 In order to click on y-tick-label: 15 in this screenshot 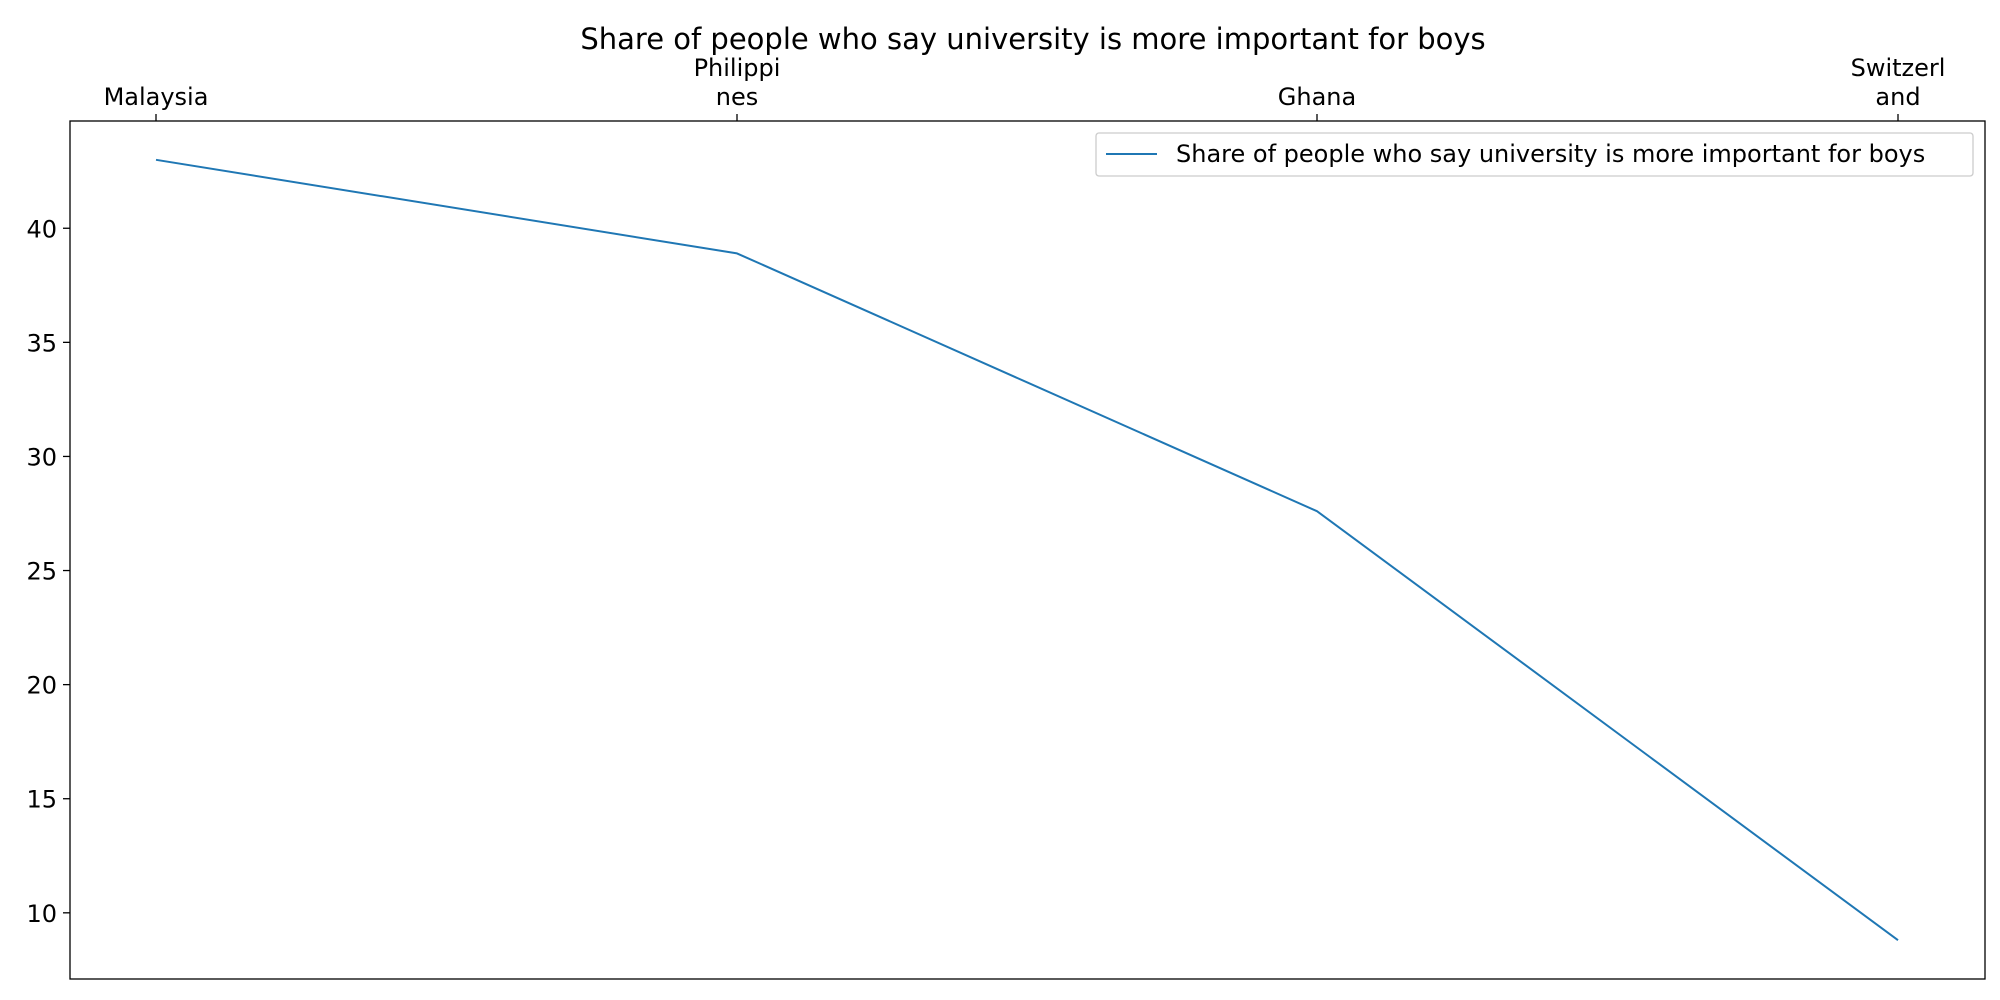, I will do `click(41, 800)`.